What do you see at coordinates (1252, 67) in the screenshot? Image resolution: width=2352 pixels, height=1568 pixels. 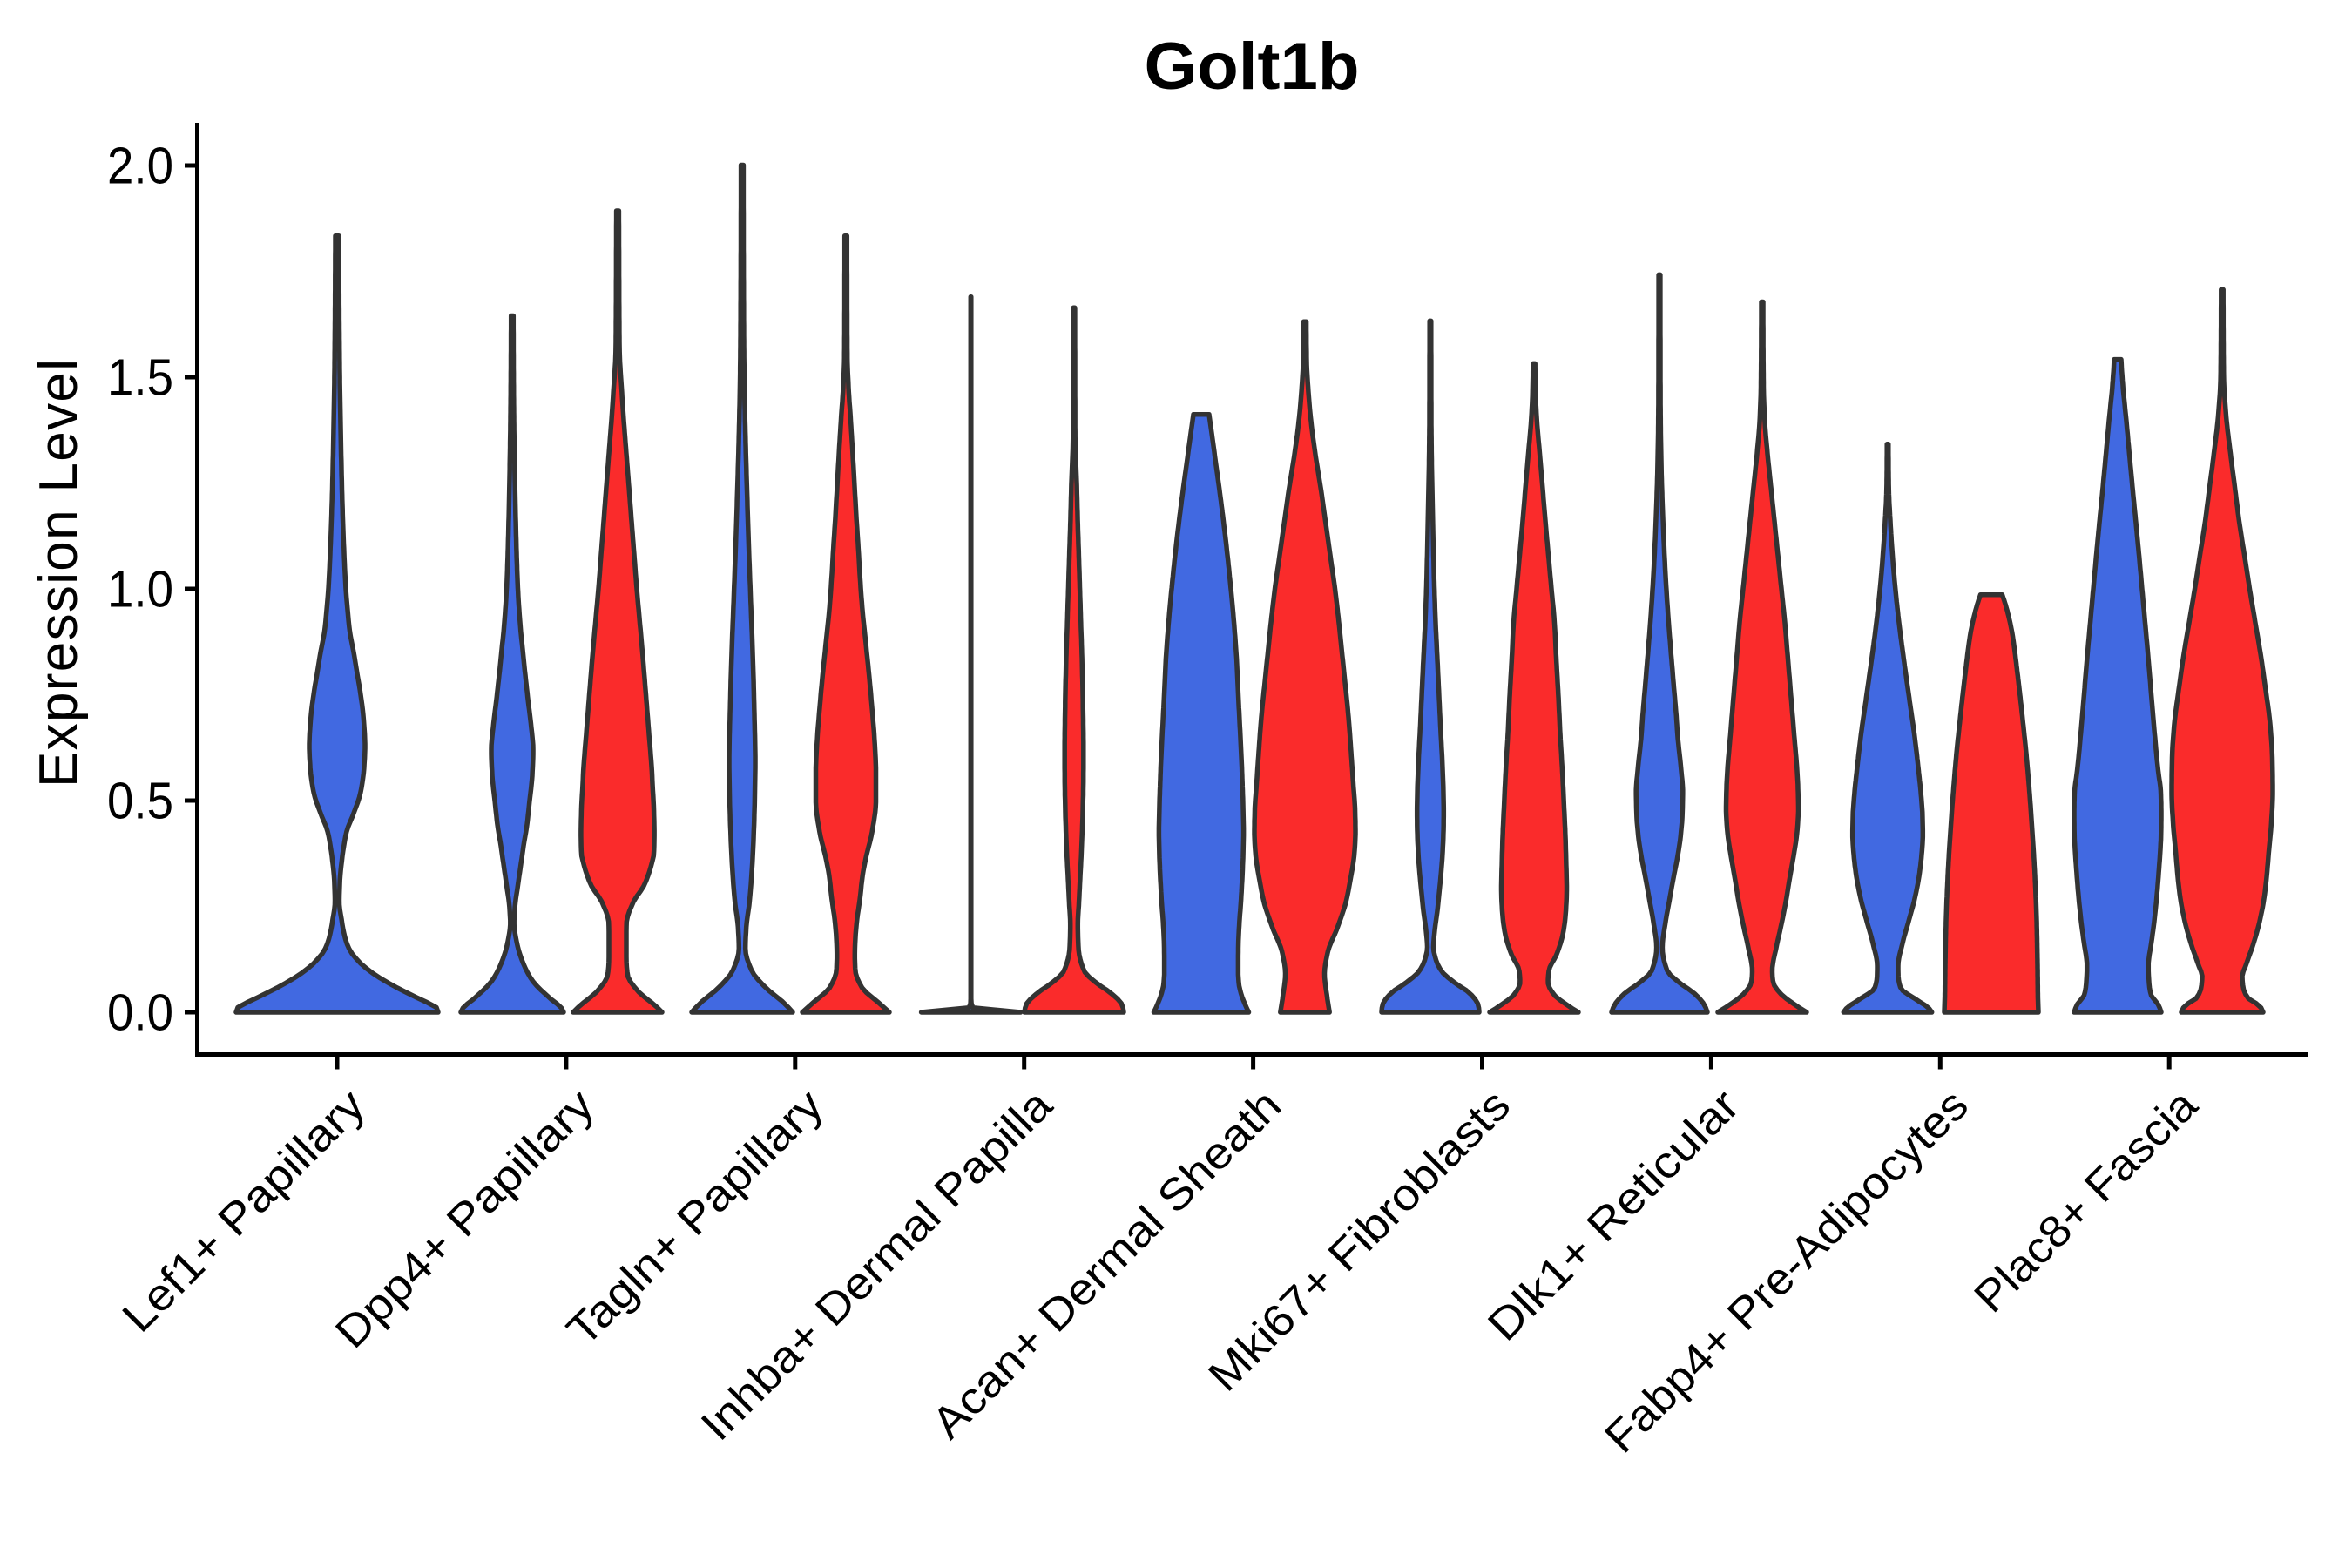 I see `svg-text: Golt1b` at bounding box center [1252, 67].